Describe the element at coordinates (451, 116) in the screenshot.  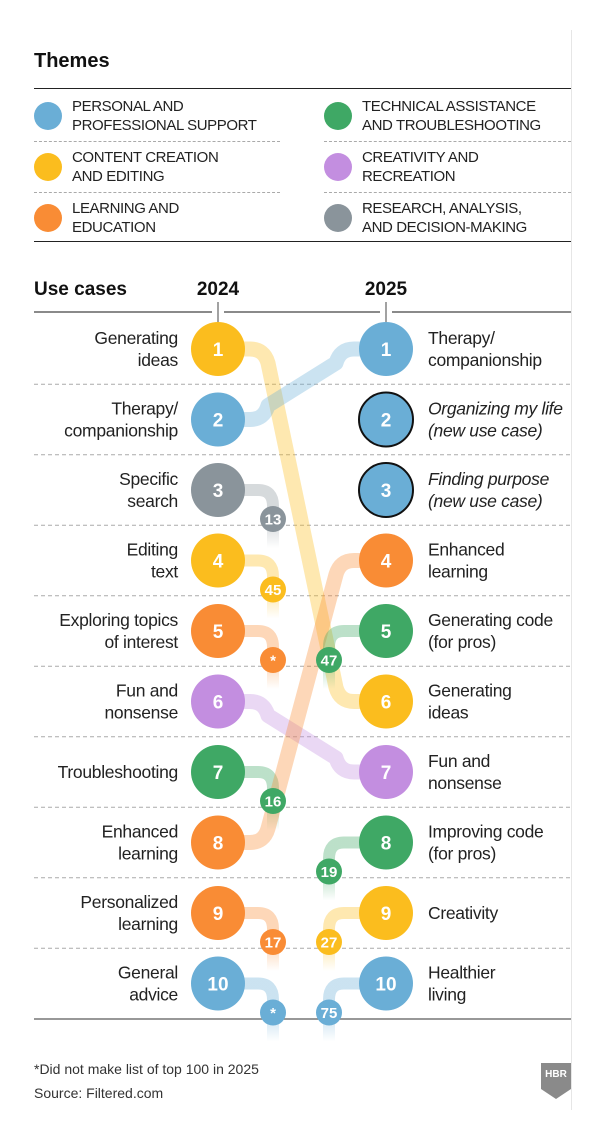
I see `legend-label: TECHNICAL ASSISTANCE AND TROUBLESHOOTING` at that location.